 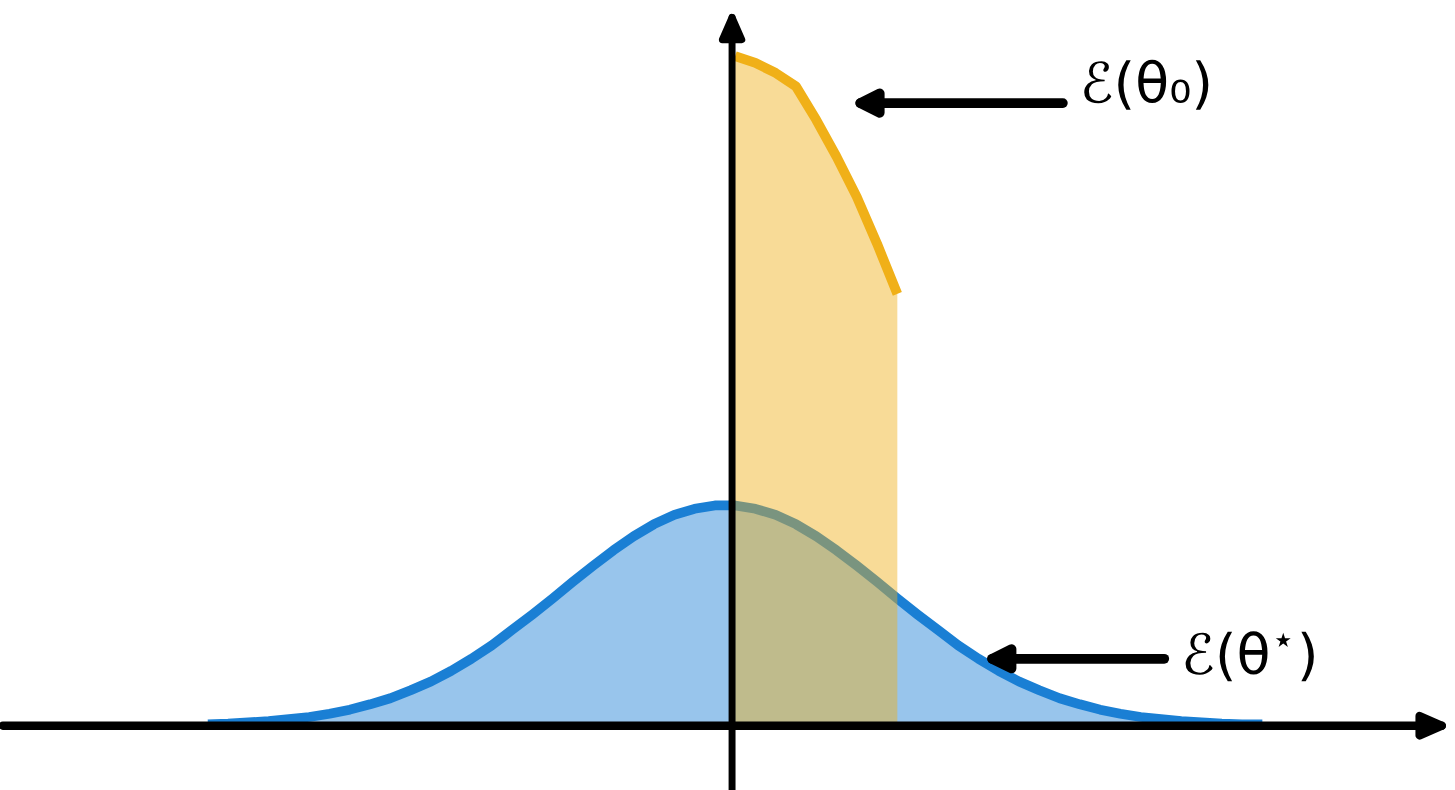 What do you see at coordinates (1249, 656) in the screenshot?
I see `annotation: ℰ(θ$^{⋆}$)` at bounding box center [1249, 656].